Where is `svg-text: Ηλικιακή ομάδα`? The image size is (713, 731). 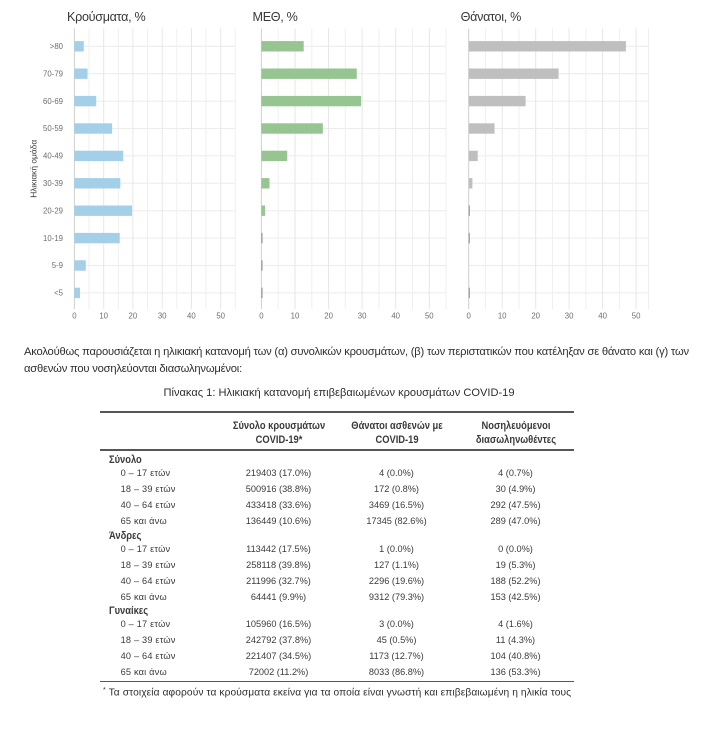 svg-text: Ηλικιακή ομάδα is located at coordinates (33, 169).